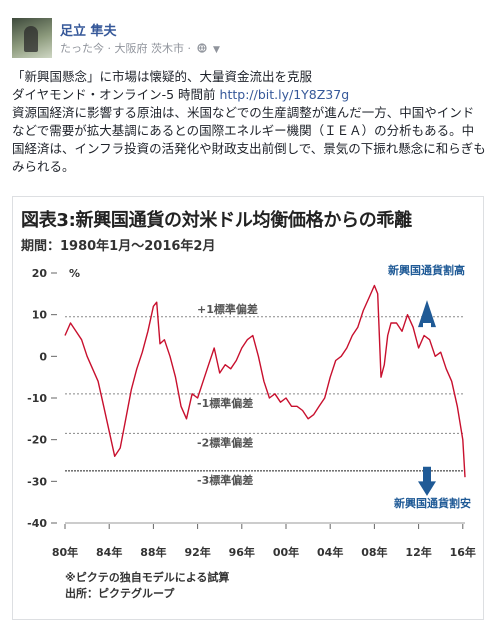  I want to click on x-tick-label: 88年, so click(153, 552).